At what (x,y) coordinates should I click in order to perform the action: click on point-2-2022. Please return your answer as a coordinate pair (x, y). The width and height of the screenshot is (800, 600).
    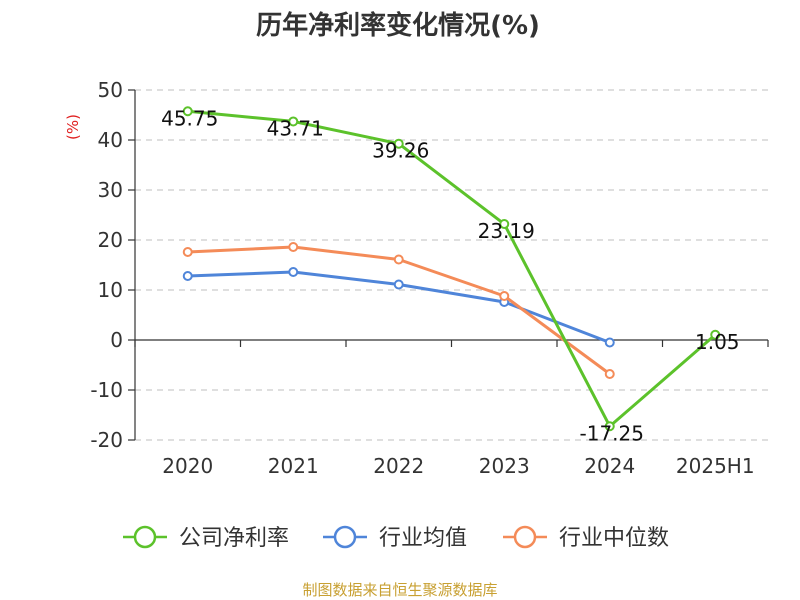
    Looking at the image, I should click on (398, 259).